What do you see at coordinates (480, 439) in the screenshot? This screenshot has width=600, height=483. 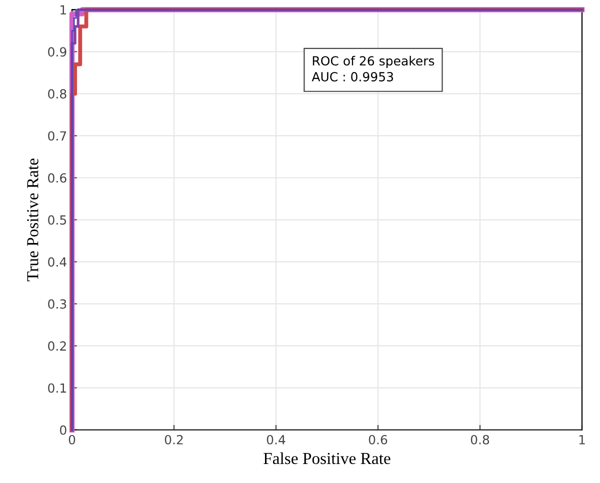 I see `x-tick-label: 0.8` at bounding box center [480, 439].